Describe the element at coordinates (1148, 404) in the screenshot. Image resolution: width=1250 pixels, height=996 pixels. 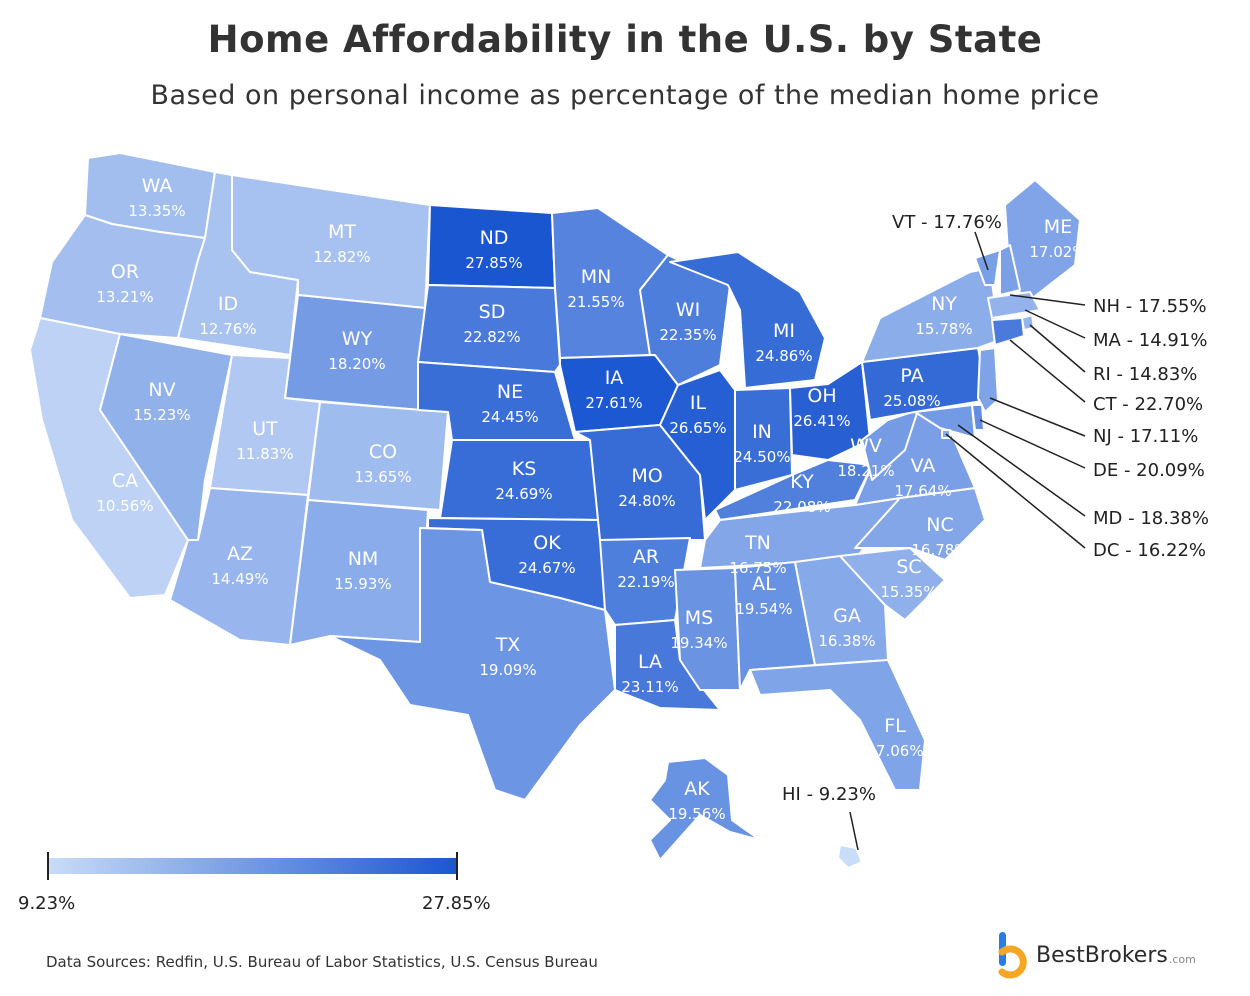
I see `callout-CT: CT - 22.70%` at that location.